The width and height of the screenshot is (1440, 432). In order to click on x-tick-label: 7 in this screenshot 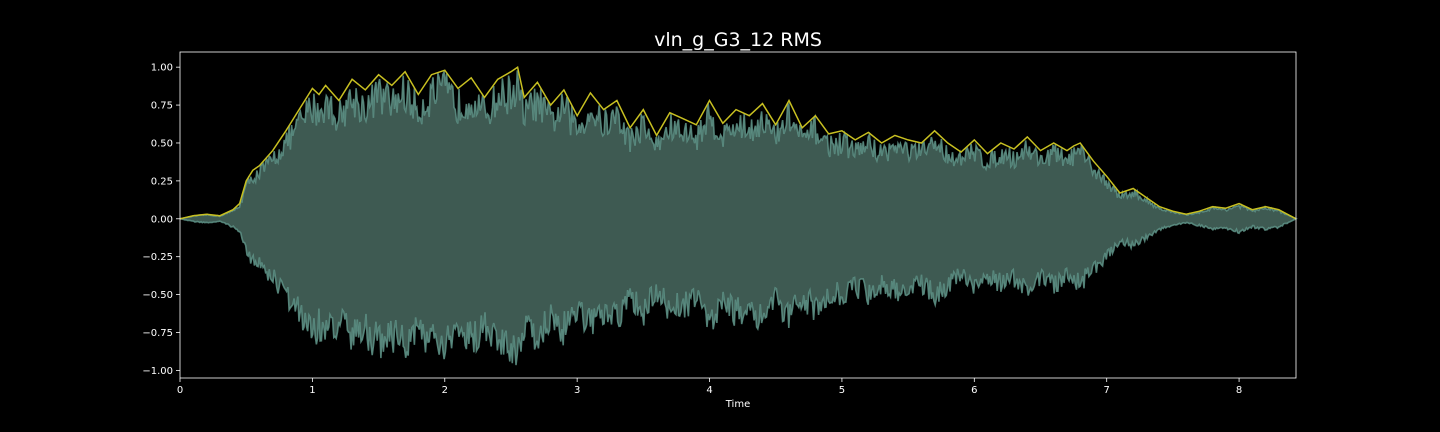, I will do `click(1107, 390)`.